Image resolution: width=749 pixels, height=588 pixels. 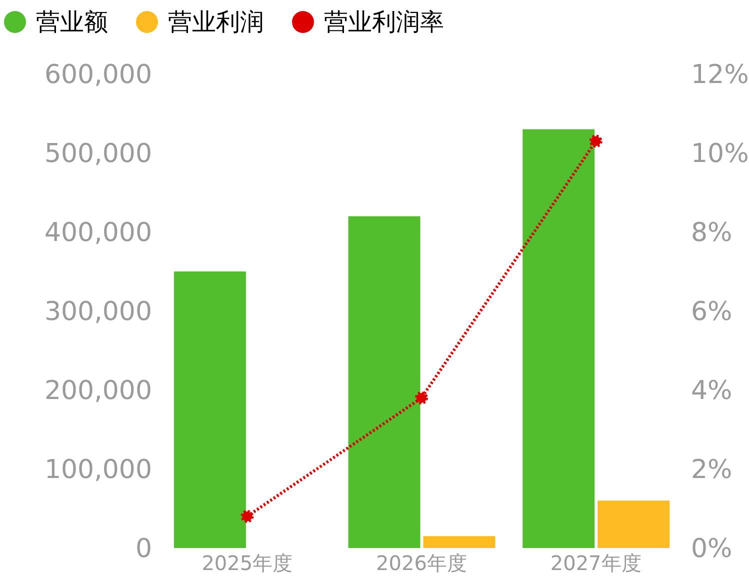 What do you see at coordinates (98, 233) in the screenshot?
I see `y-tick-label: 400,000` at bounding box center [98, 233].